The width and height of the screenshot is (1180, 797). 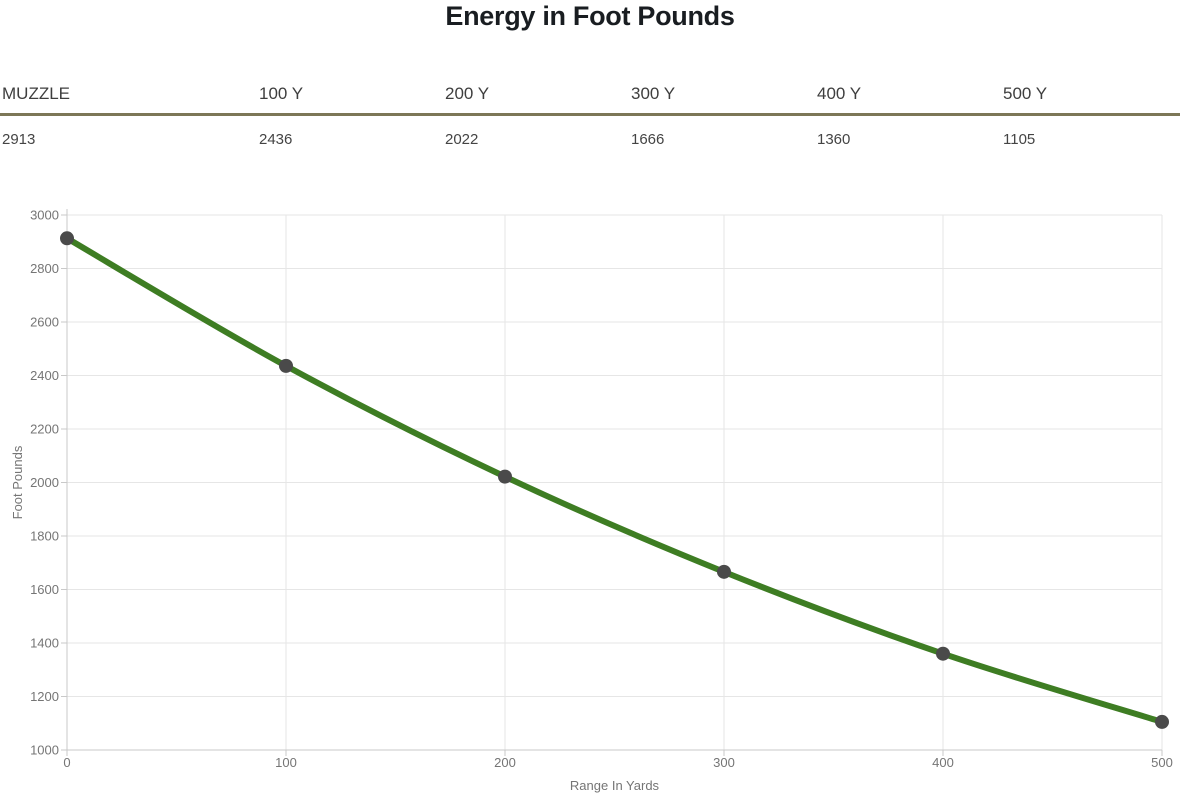 I want to click on y-tick-label: 2400, so click(x=44, y=375).